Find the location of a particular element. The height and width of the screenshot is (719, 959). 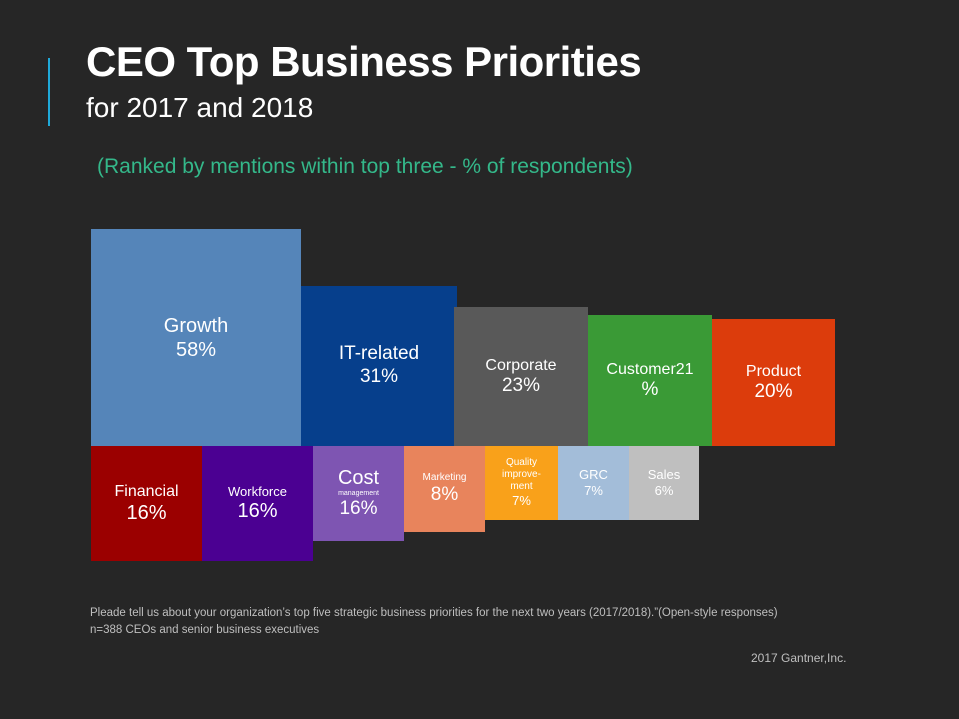

bar-it-related: IT-related 31% is located at coordinates (379, 366).